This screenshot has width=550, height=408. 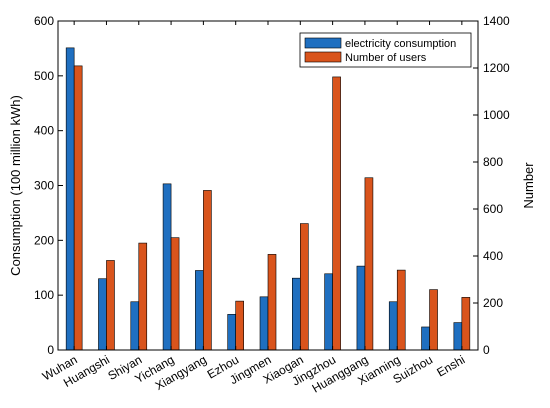 What do you see at coordinates (401, 310) in the screenshot?
I see `bar-users-xianning` at bounding box center [401, 310].